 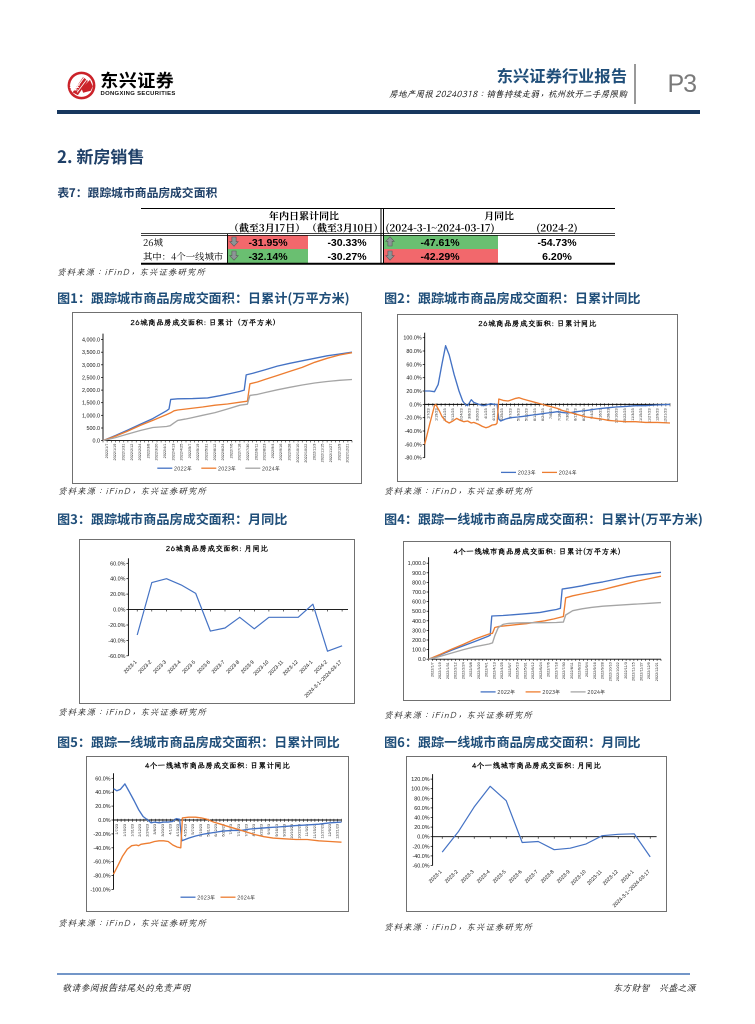 What do you see at coordinates (298, 453) in the screenshot?
I see `svg-text: 2022/10/10` at bounding box center [298, 453].